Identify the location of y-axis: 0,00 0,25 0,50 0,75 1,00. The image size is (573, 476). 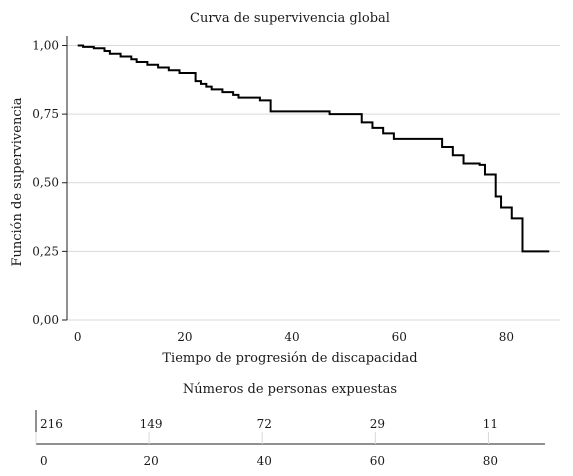
(50, 181).